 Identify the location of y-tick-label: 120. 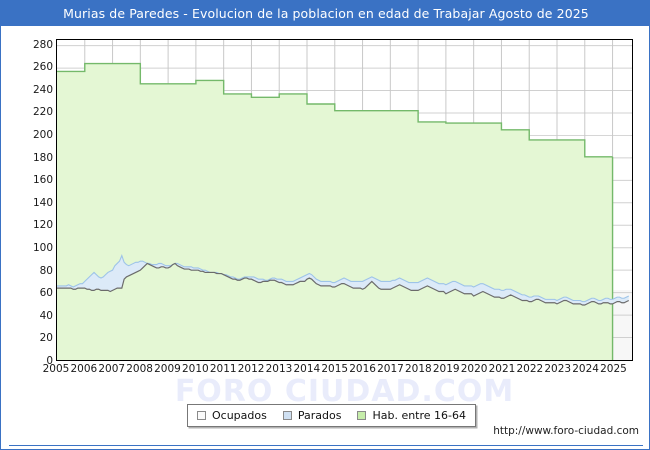
(42, 225).